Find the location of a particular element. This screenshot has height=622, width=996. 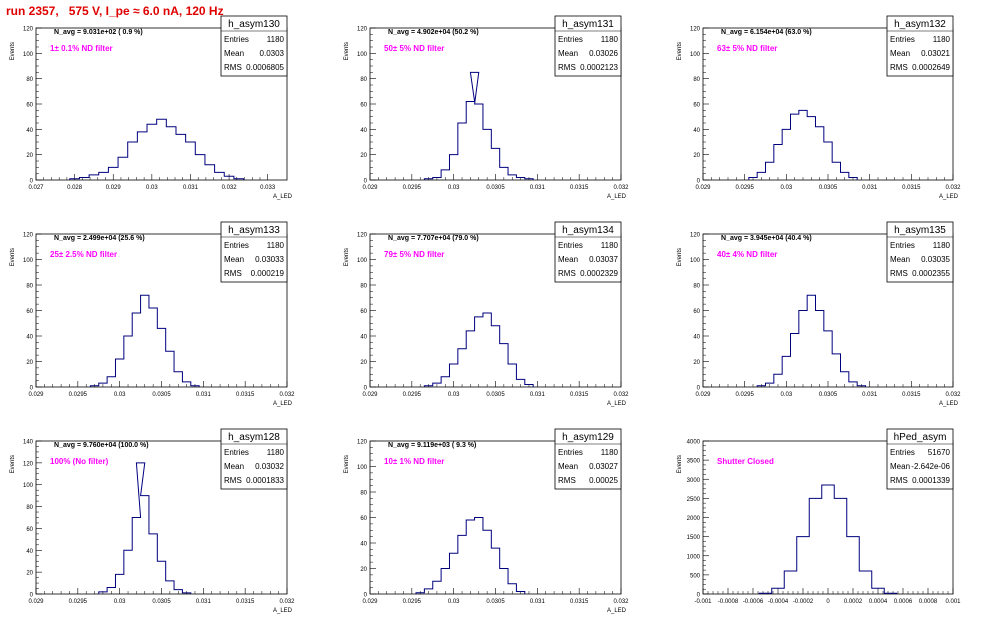

stat-value: 0.000219 is located at coordinates (268, 273).